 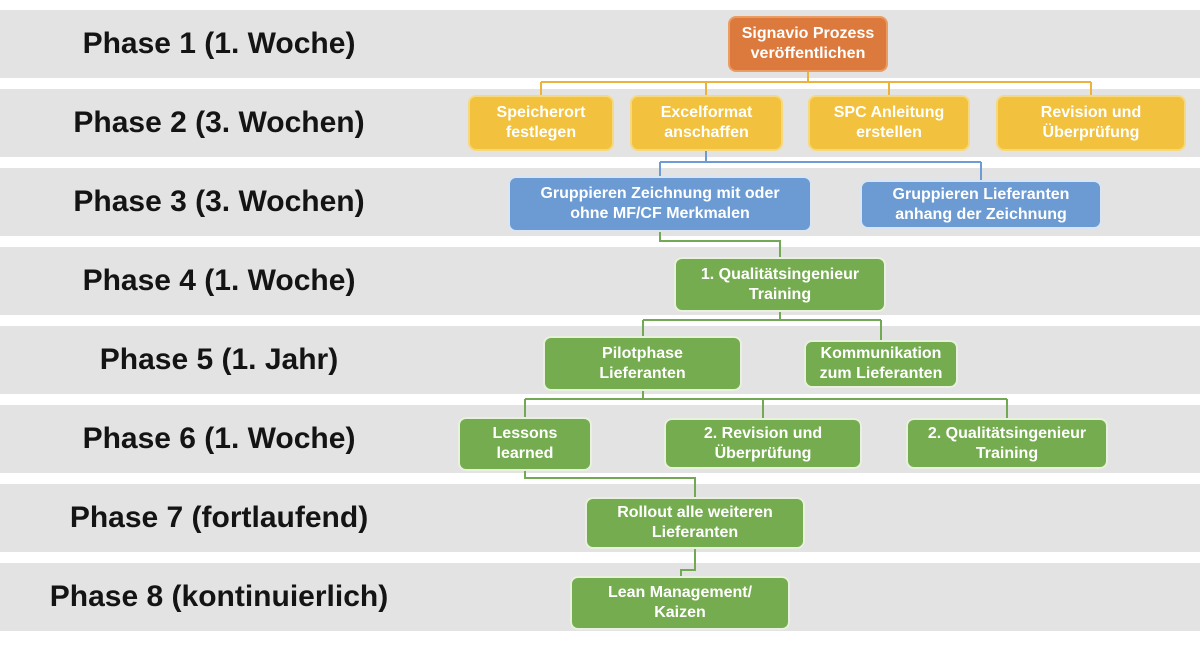 What do you see at coordinates (706, 123) in the screenshot?
I see `node-excelformat: Excelformat anschaffen` at bounding box center [706, 123].